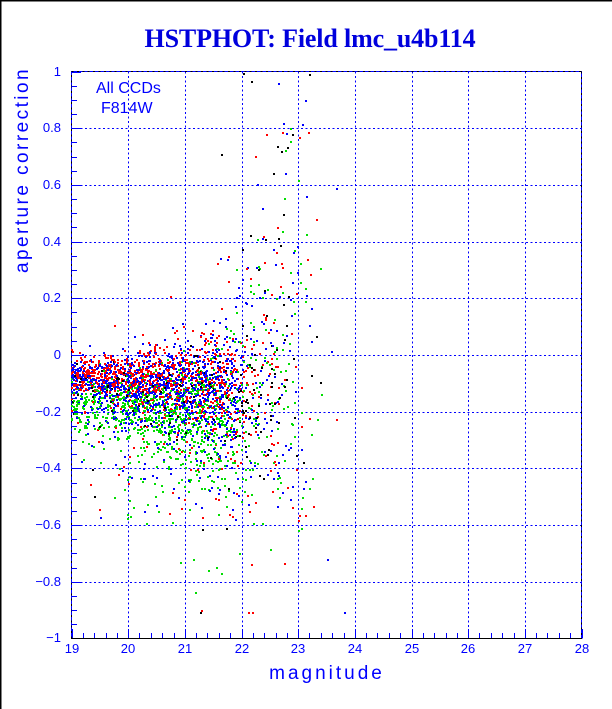 This screenshot has width=612, height=709. I want to click on svg-text: F814W, so click(127, 108).